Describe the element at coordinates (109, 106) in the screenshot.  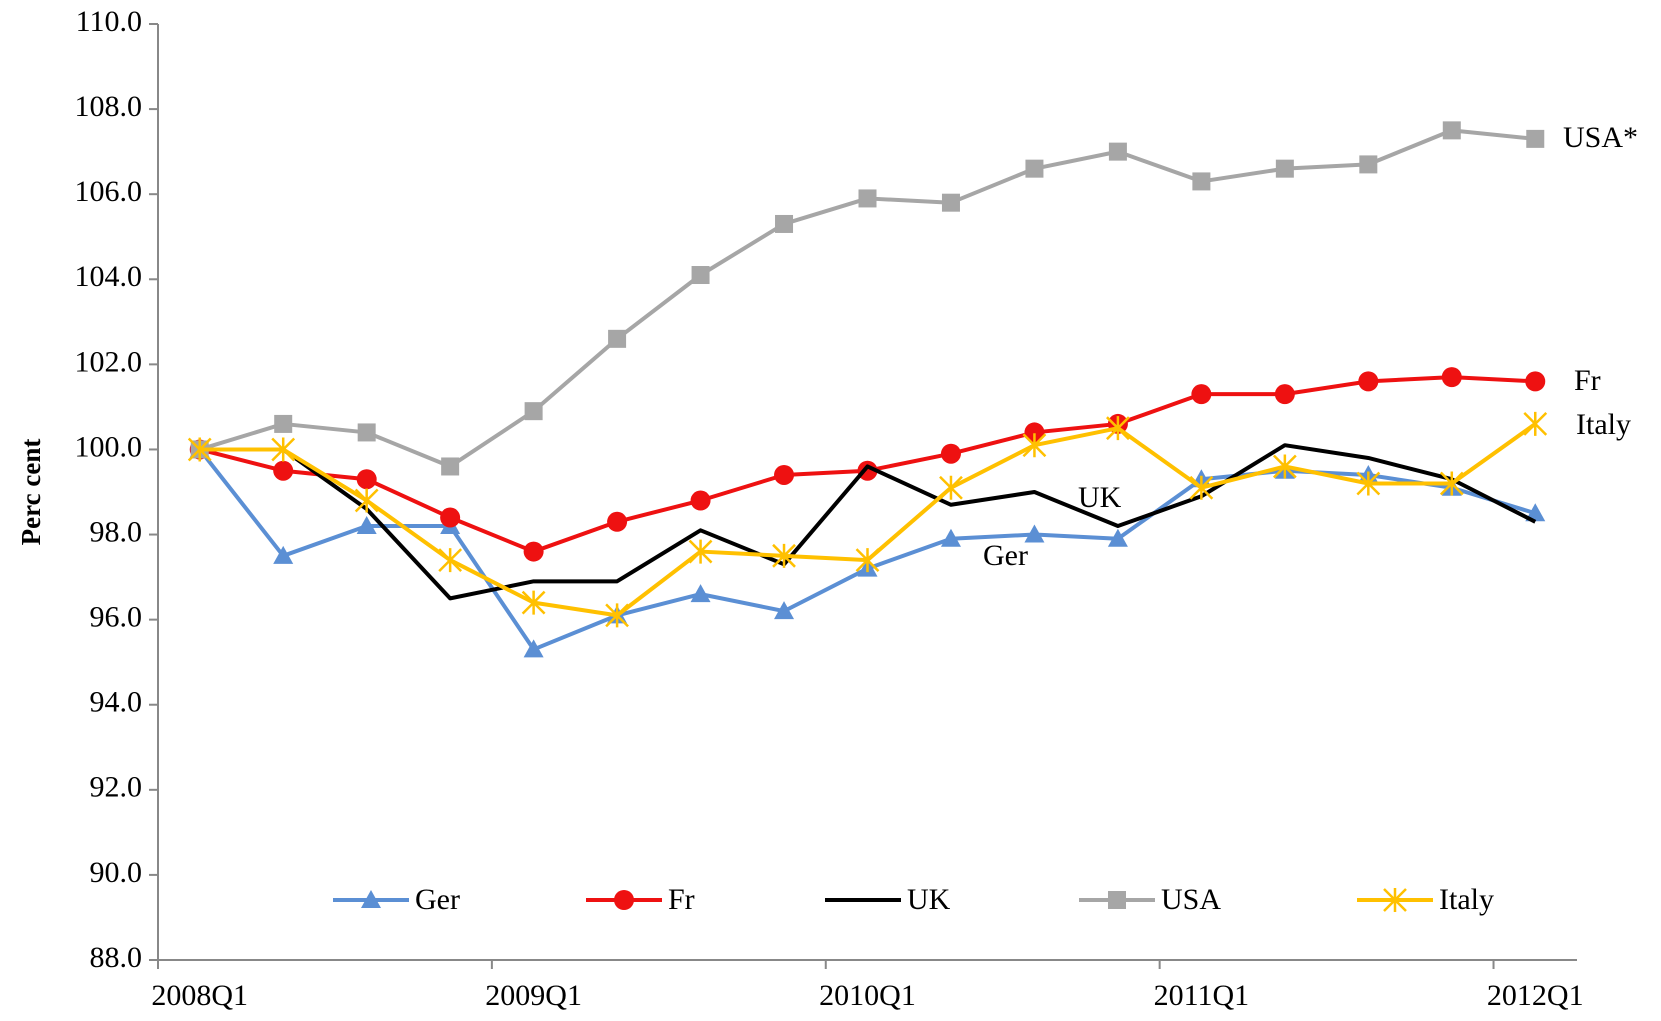
I see `y-tick-label: 108.0` at that location.